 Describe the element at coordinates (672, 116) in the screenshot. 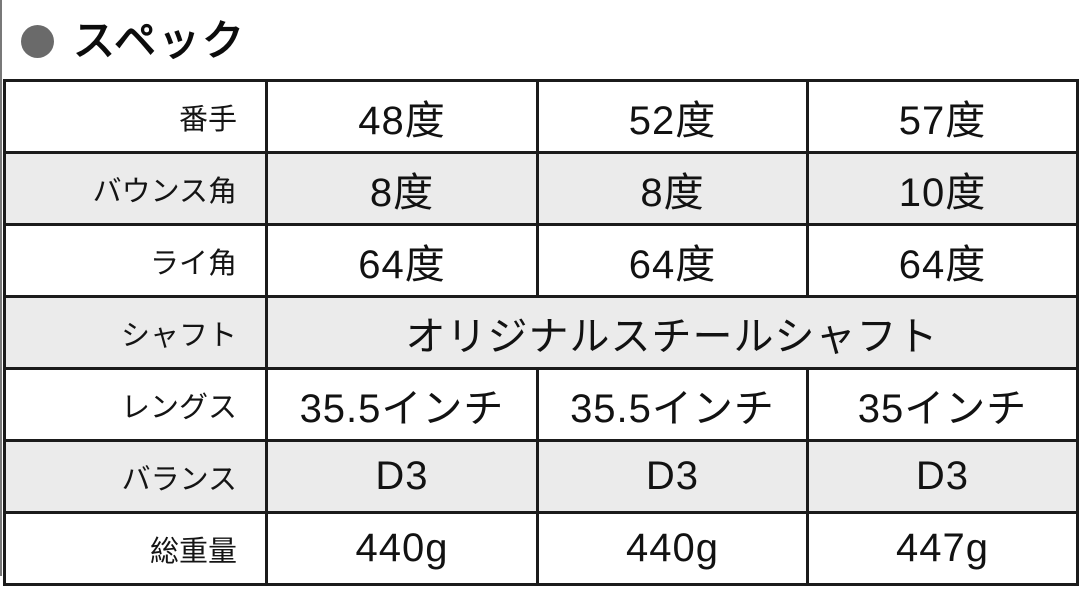

I see `spec-value: 52度` at that location.